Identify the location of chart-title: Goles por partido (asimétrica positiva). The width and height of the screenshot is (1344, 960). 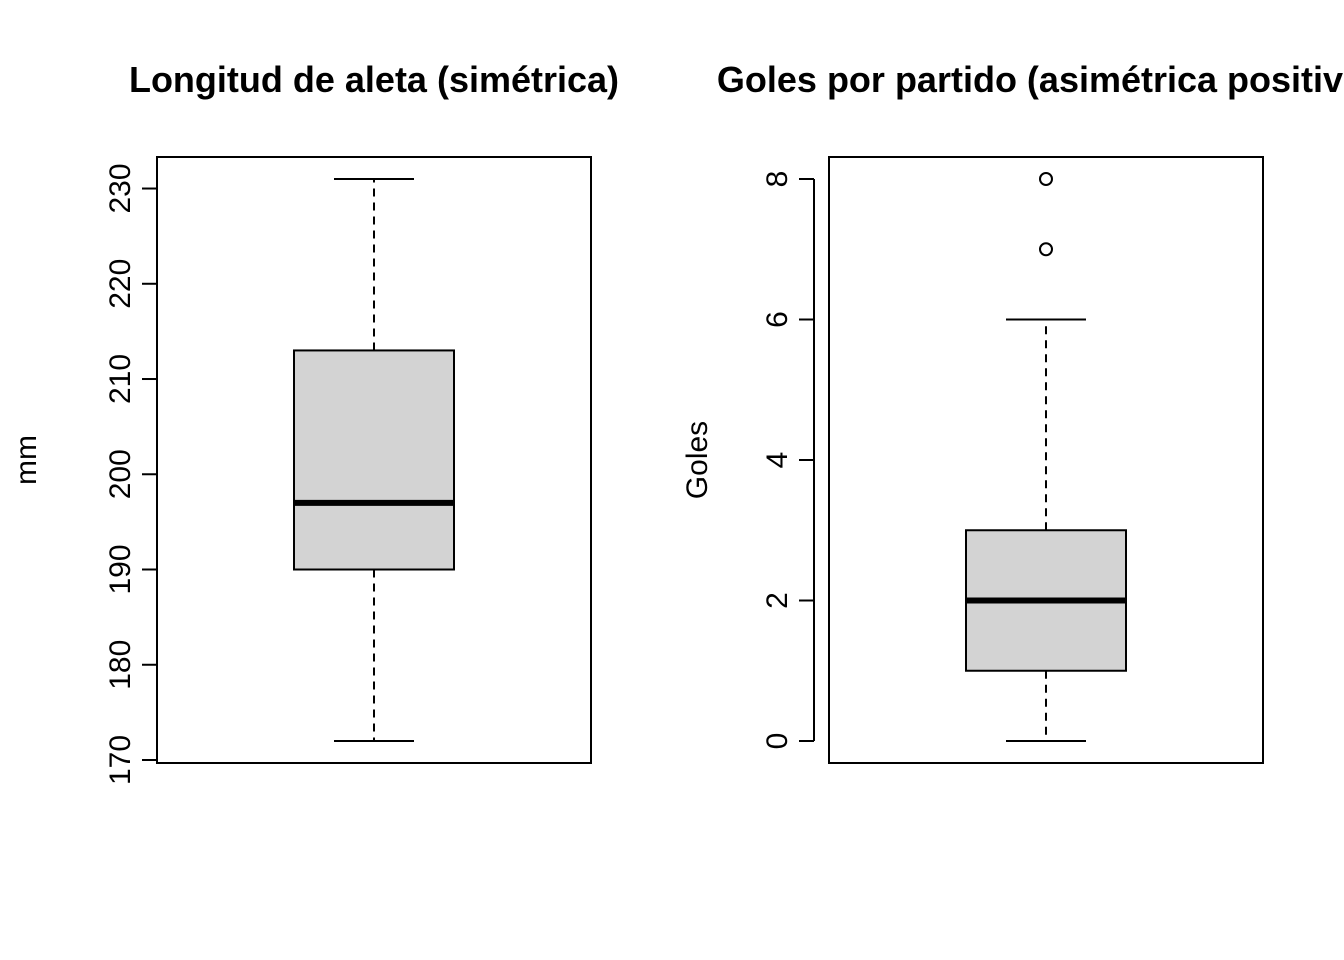
(1030, 79).